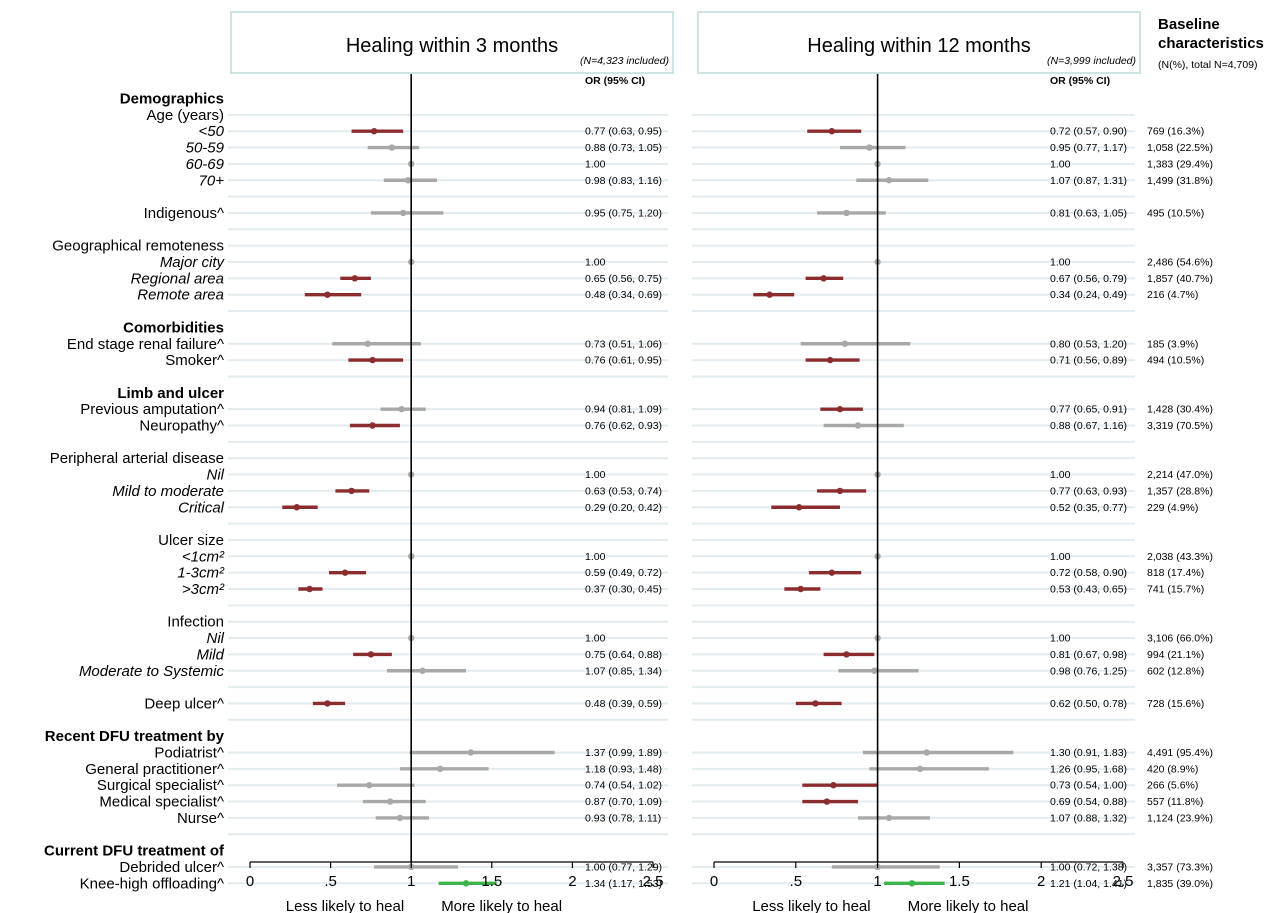 This screenshot has height=913, width=1286. I want to click on row-label: Deep ulcer^, so click(184, 703).